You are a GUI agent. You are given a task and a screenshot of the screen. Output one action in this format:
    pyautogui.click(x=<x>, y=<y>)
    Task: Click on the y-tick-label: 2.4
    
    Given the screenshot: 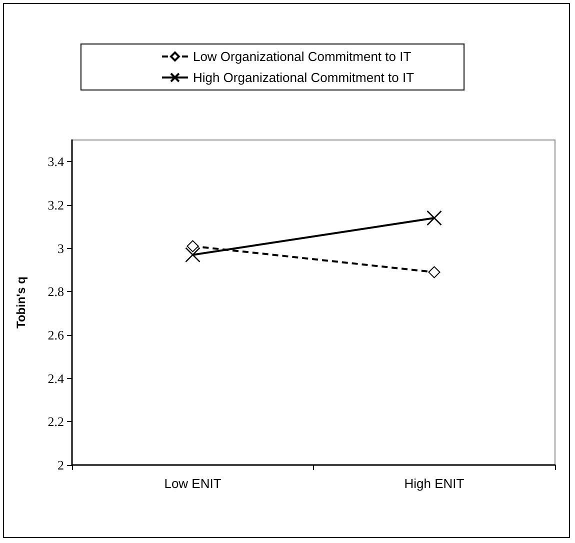 What is the action you would take?
    pyautogui.click(x=56, y=378)
    